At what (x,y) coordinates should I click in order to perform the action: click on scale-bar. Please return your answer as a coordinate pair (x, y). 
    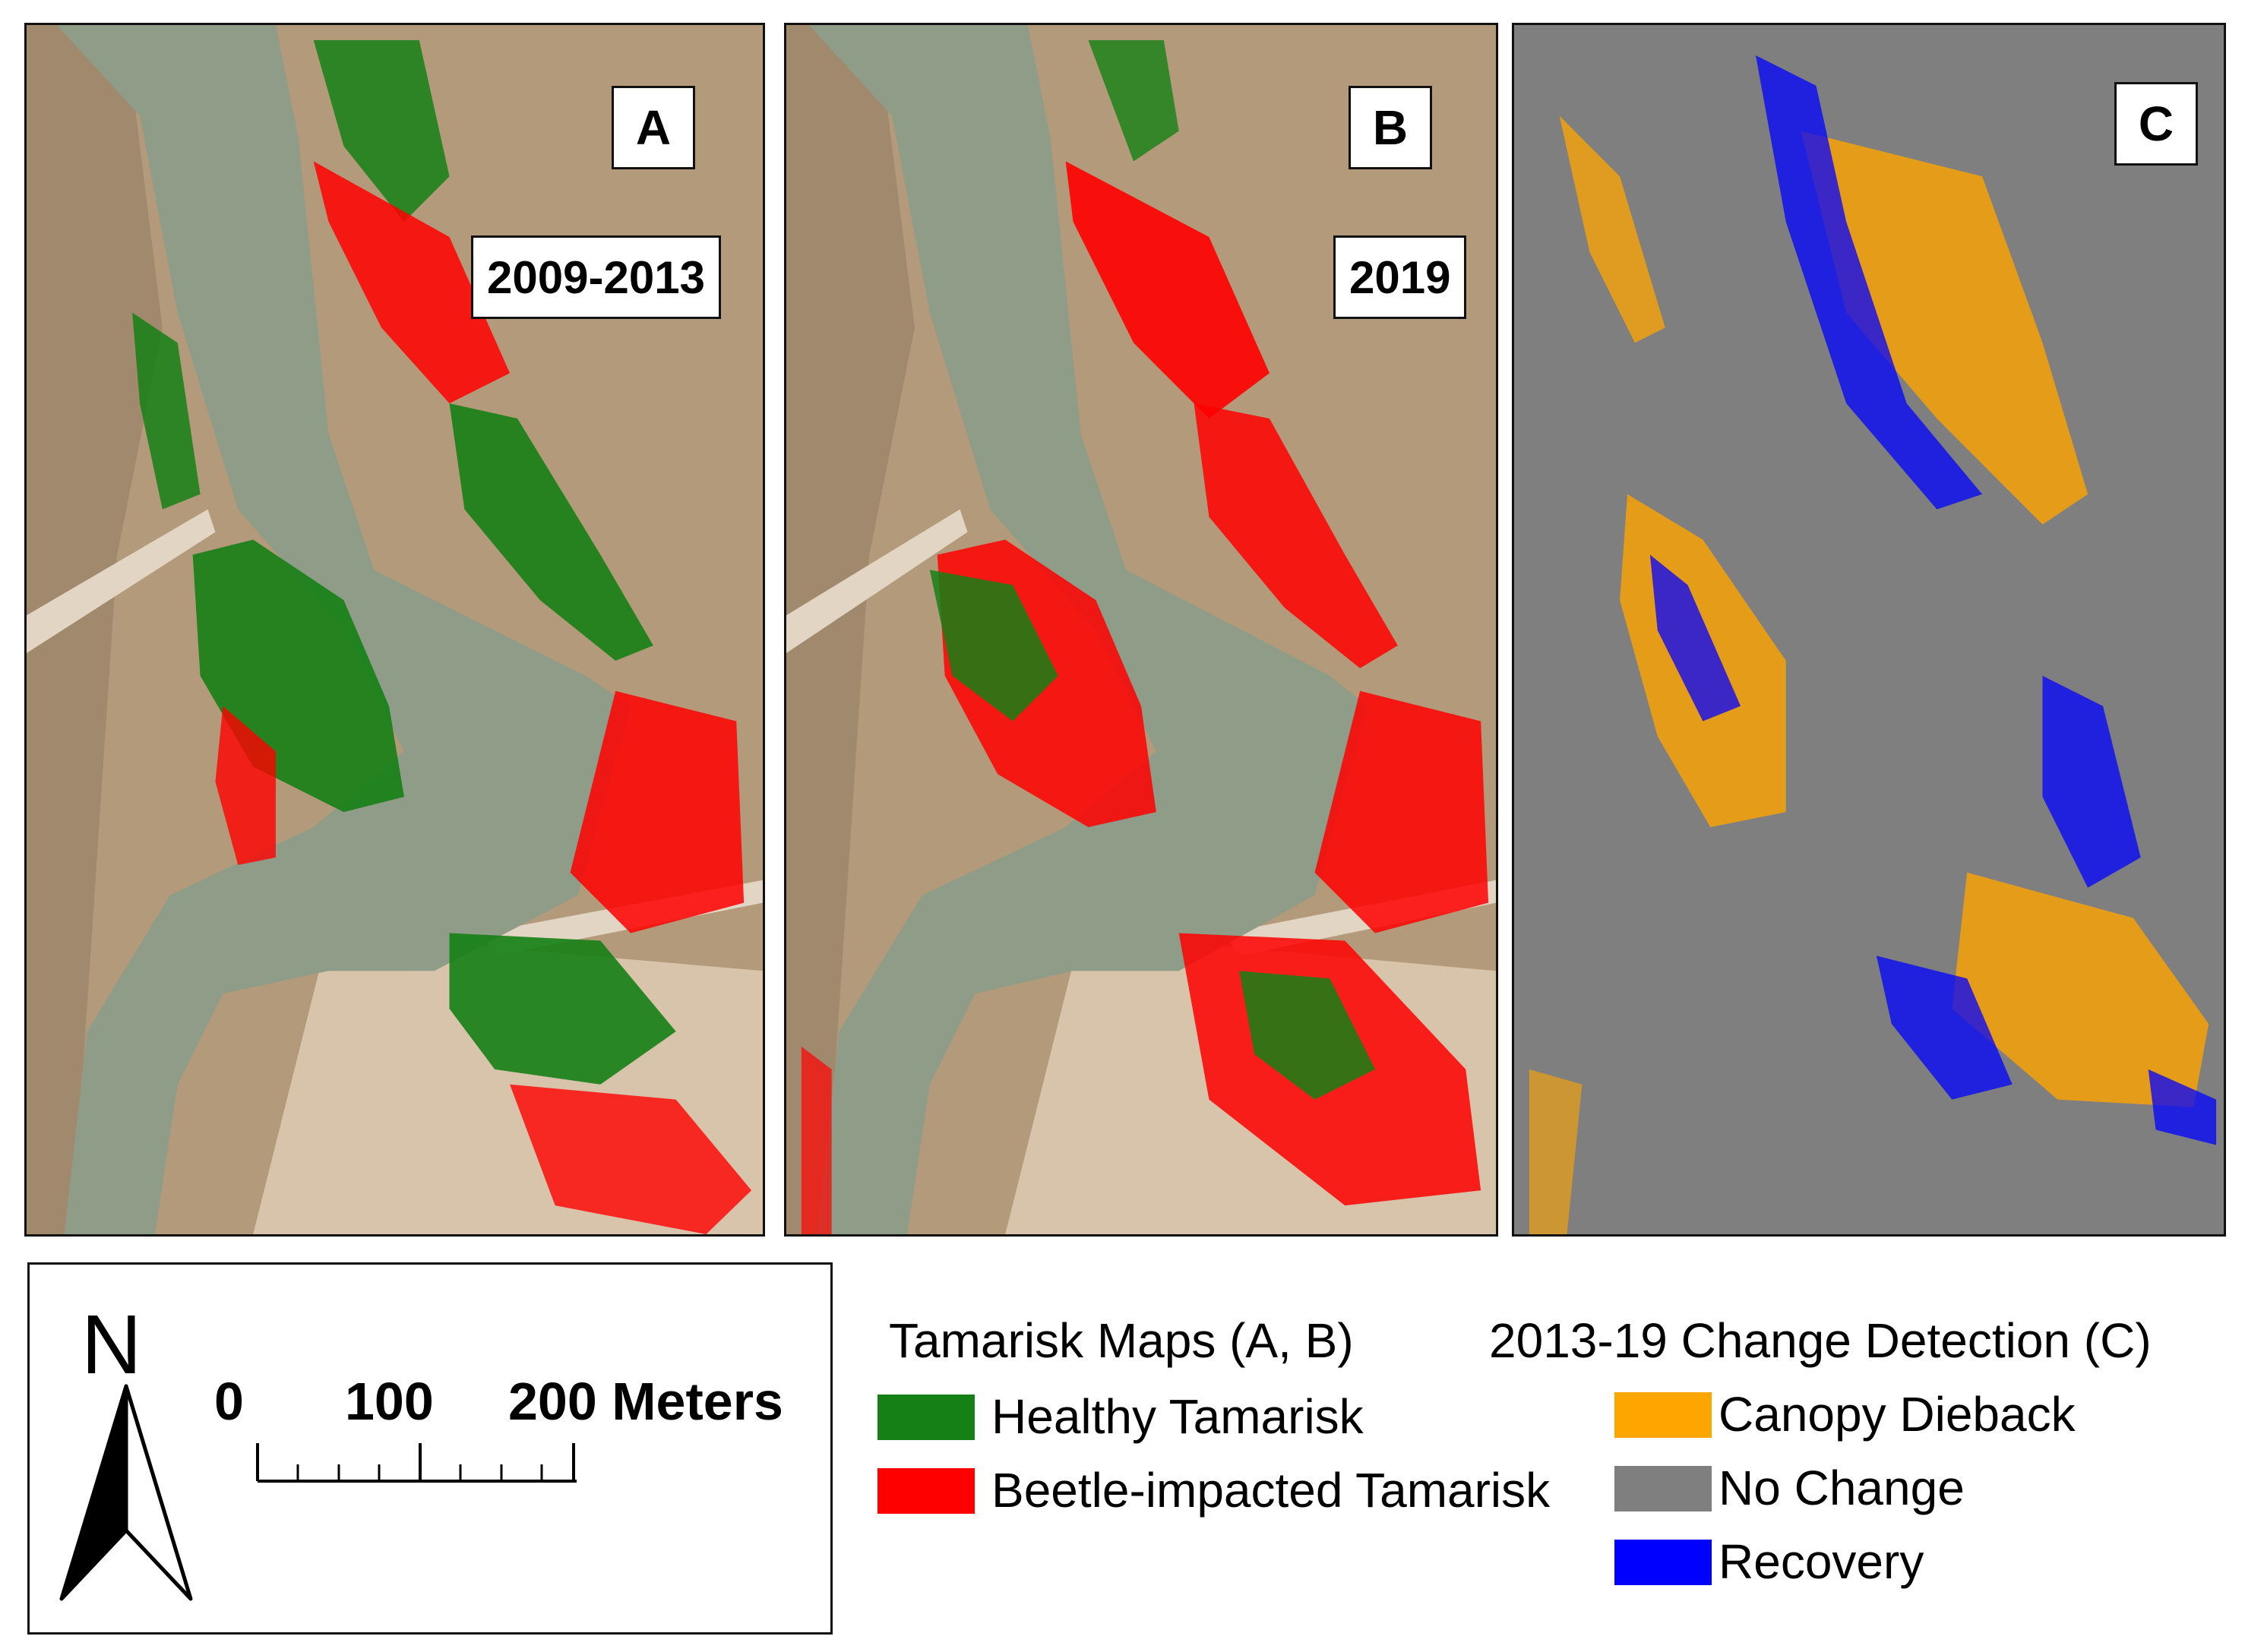
    Looking at the image, I should click on (416, 1463).